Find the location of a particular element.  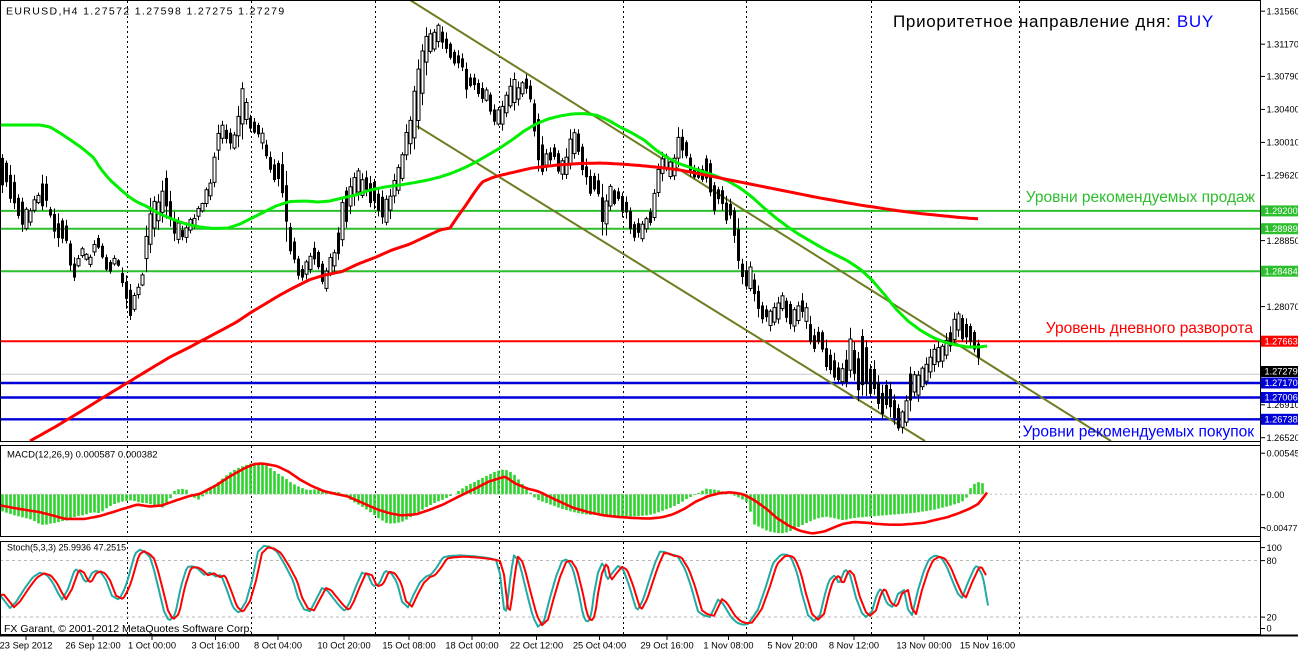

svg-text:Приоритетное направление дня:: Приоритетное направление дня: BUY is located at coordinates (1053, 21).